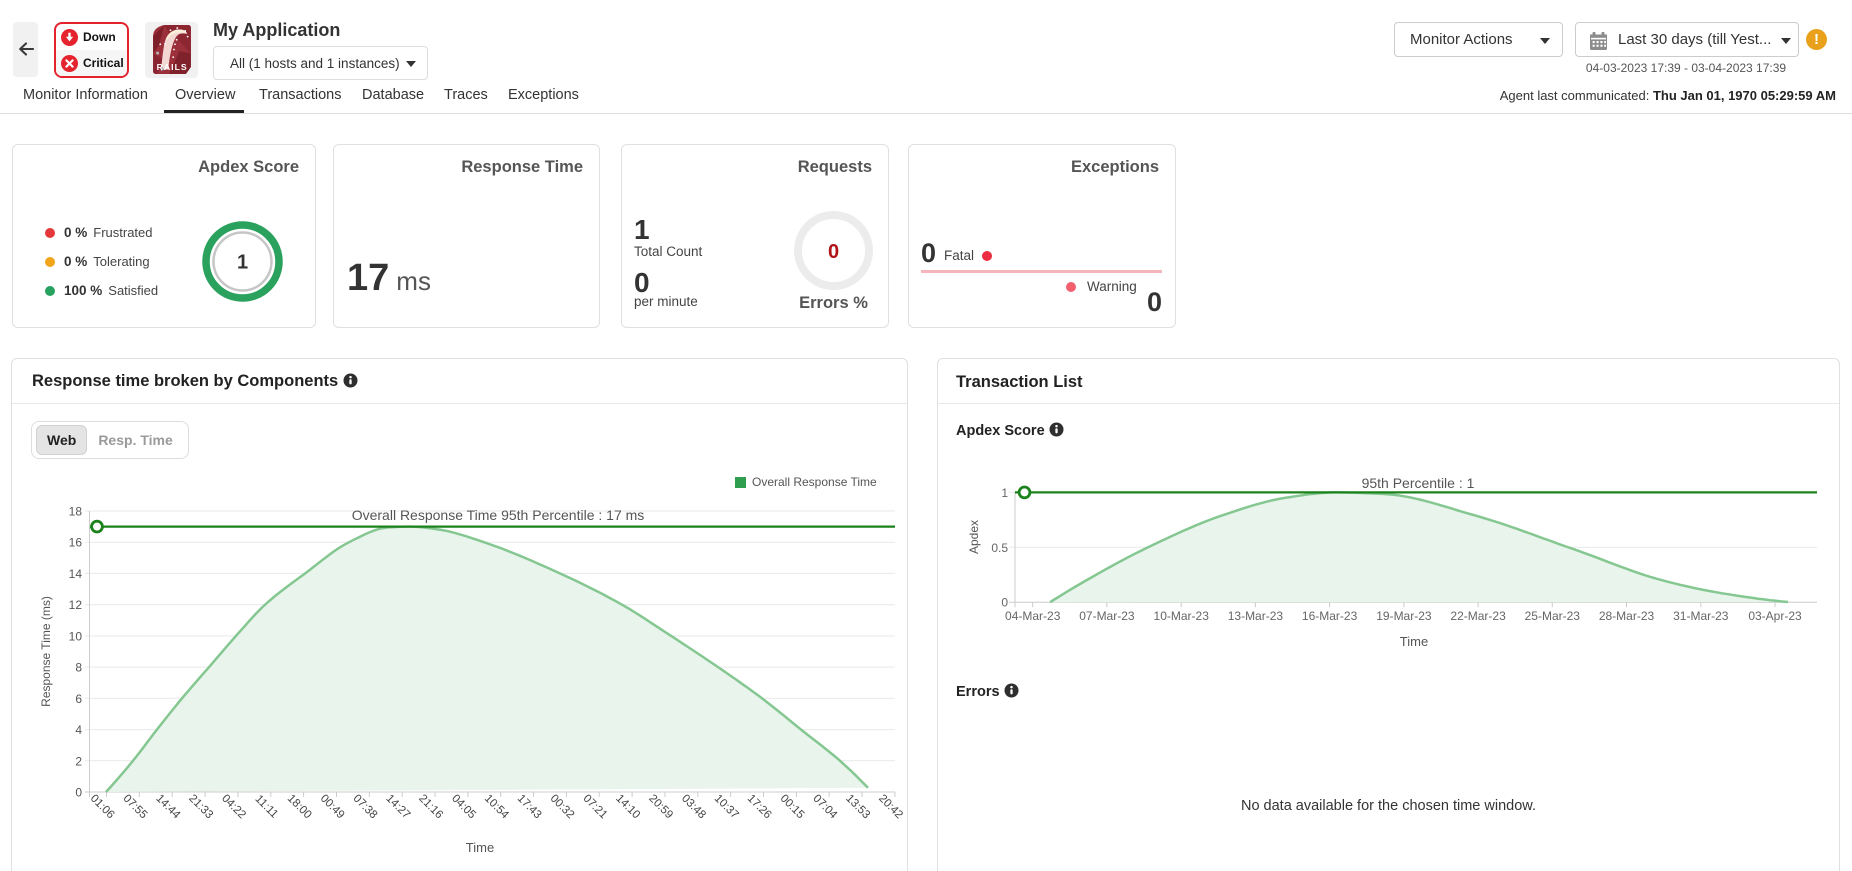 This screenshot has height=871, width=1852. What do you see at coordinates (167, 806) in the screenshot?
I see `svg-text: 14:44` at bounding box center [167, 806].